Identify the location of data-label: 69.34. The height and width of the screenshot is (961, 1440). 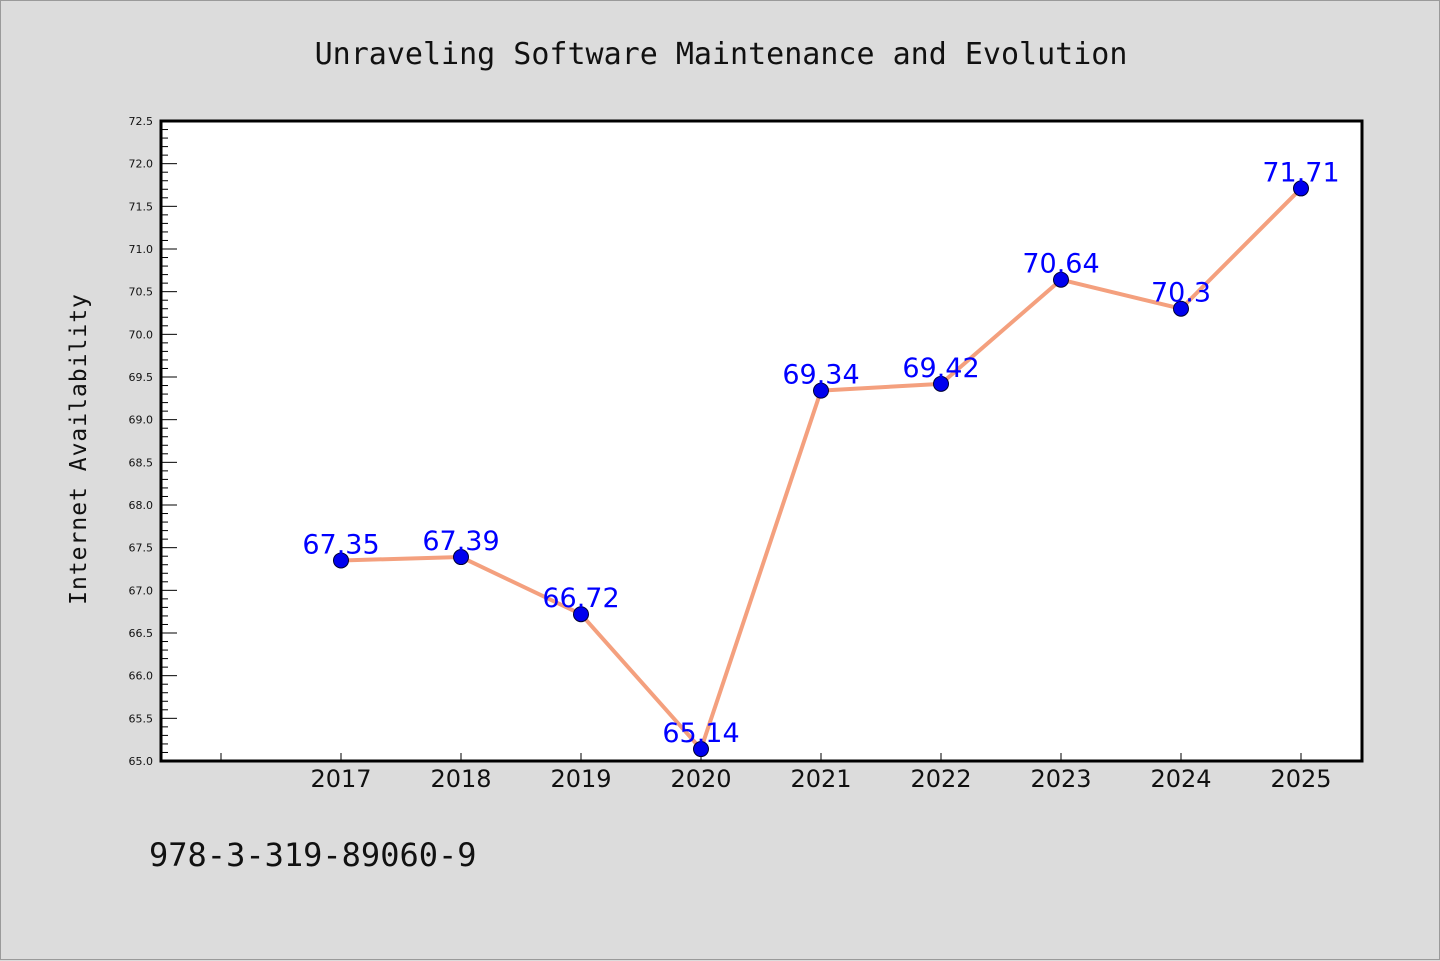
(820, 375).